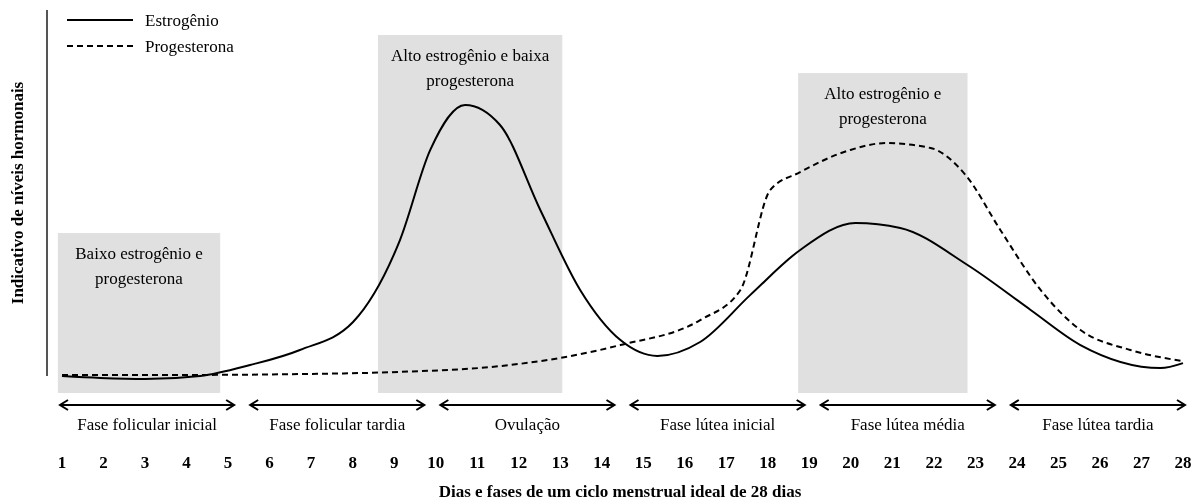 The width and height of the screenshot is (1193, 501). Describe the element at coordinates (182, 20) in the screenshot. I see `legend-label: Estrogênio` at that location.